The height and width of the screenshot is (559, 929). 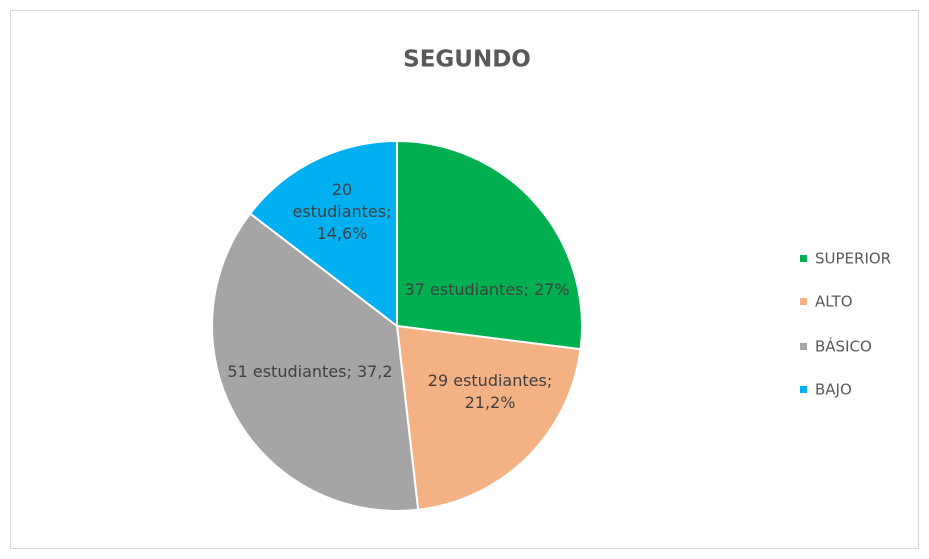 I want to click on data-label: 51 estudiantes; 37,2, so click(x=310, y=371).